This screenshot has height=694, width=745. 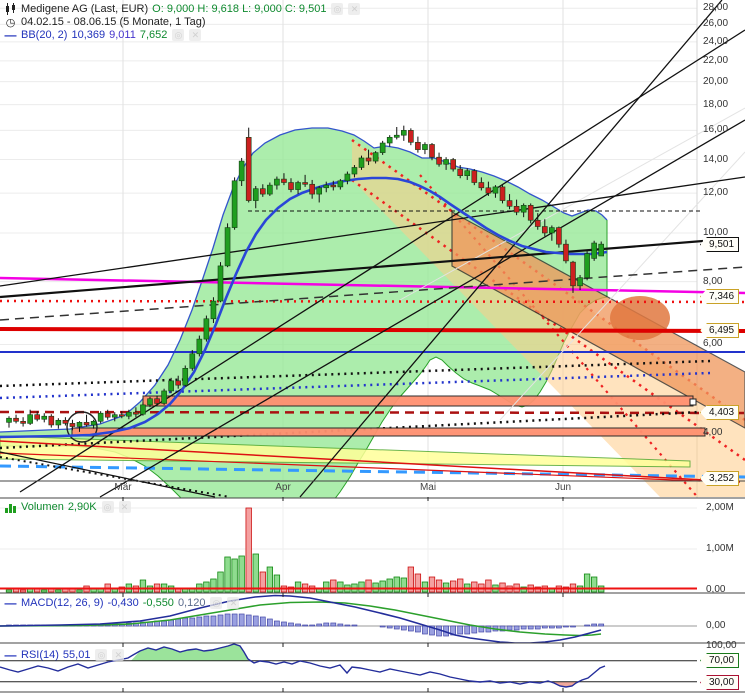 What do you see at coordinates (716, 24) in the screenshot?
I see `price-tick-label: 26,00` at bounding box center [716, 24].